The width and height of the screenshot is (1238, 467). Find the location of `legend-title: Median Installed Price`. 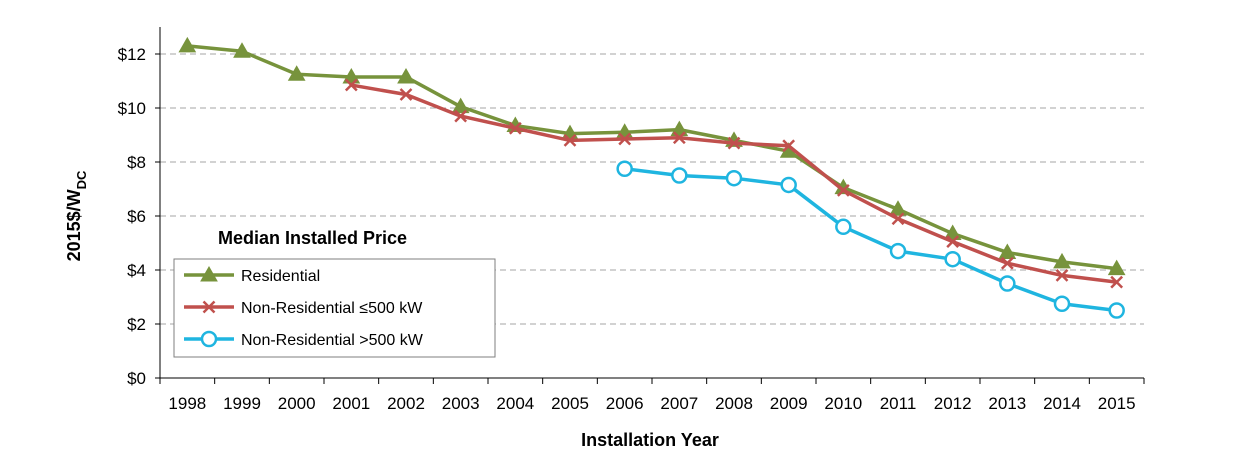

legend-title: Median Installed Price is located at coordinates (312, 238).